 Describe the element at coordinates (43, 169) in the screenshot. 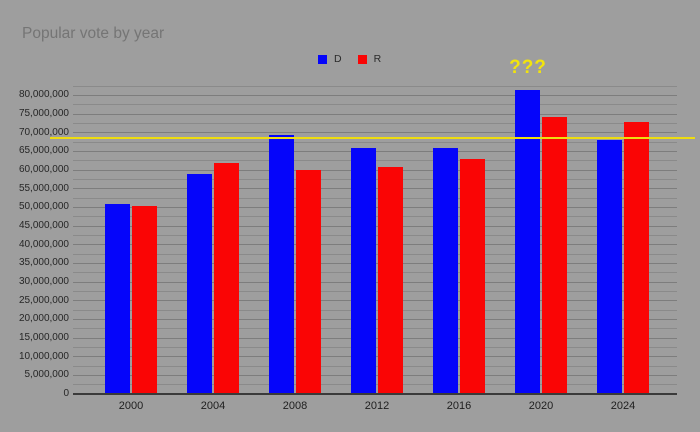

I see `y-axis-label: 60,000,000` at that location.